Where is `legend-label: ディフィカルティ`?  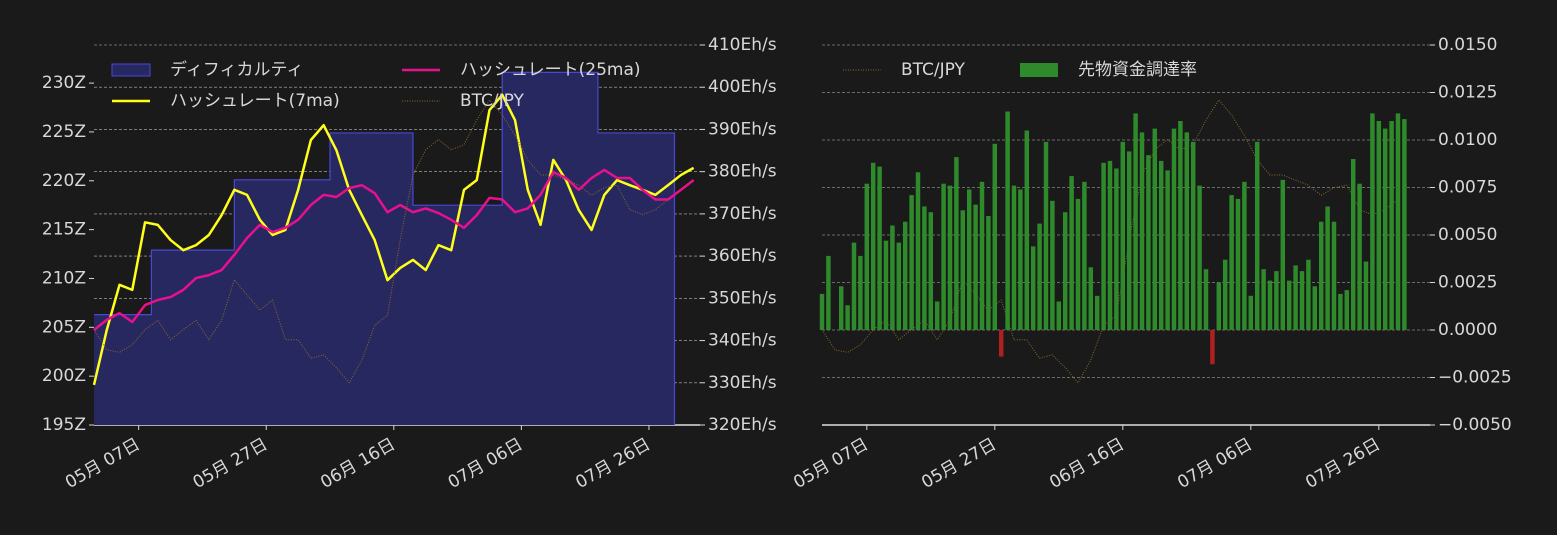 legend-label: ディフィカルティ is located at coordinates (236, 69).